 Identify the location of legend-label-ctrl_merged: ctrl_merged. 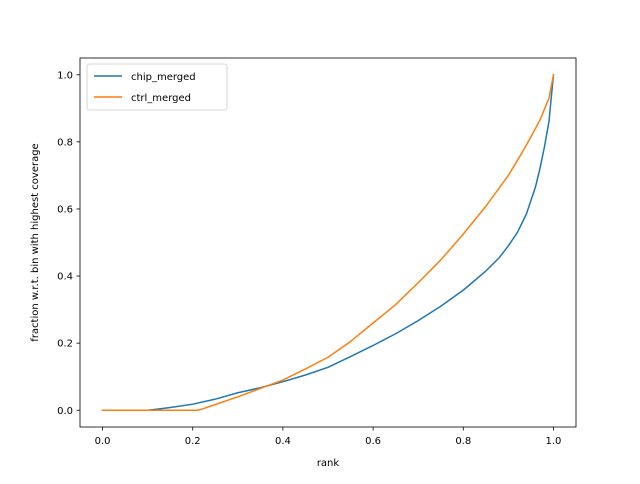
(161, 98).